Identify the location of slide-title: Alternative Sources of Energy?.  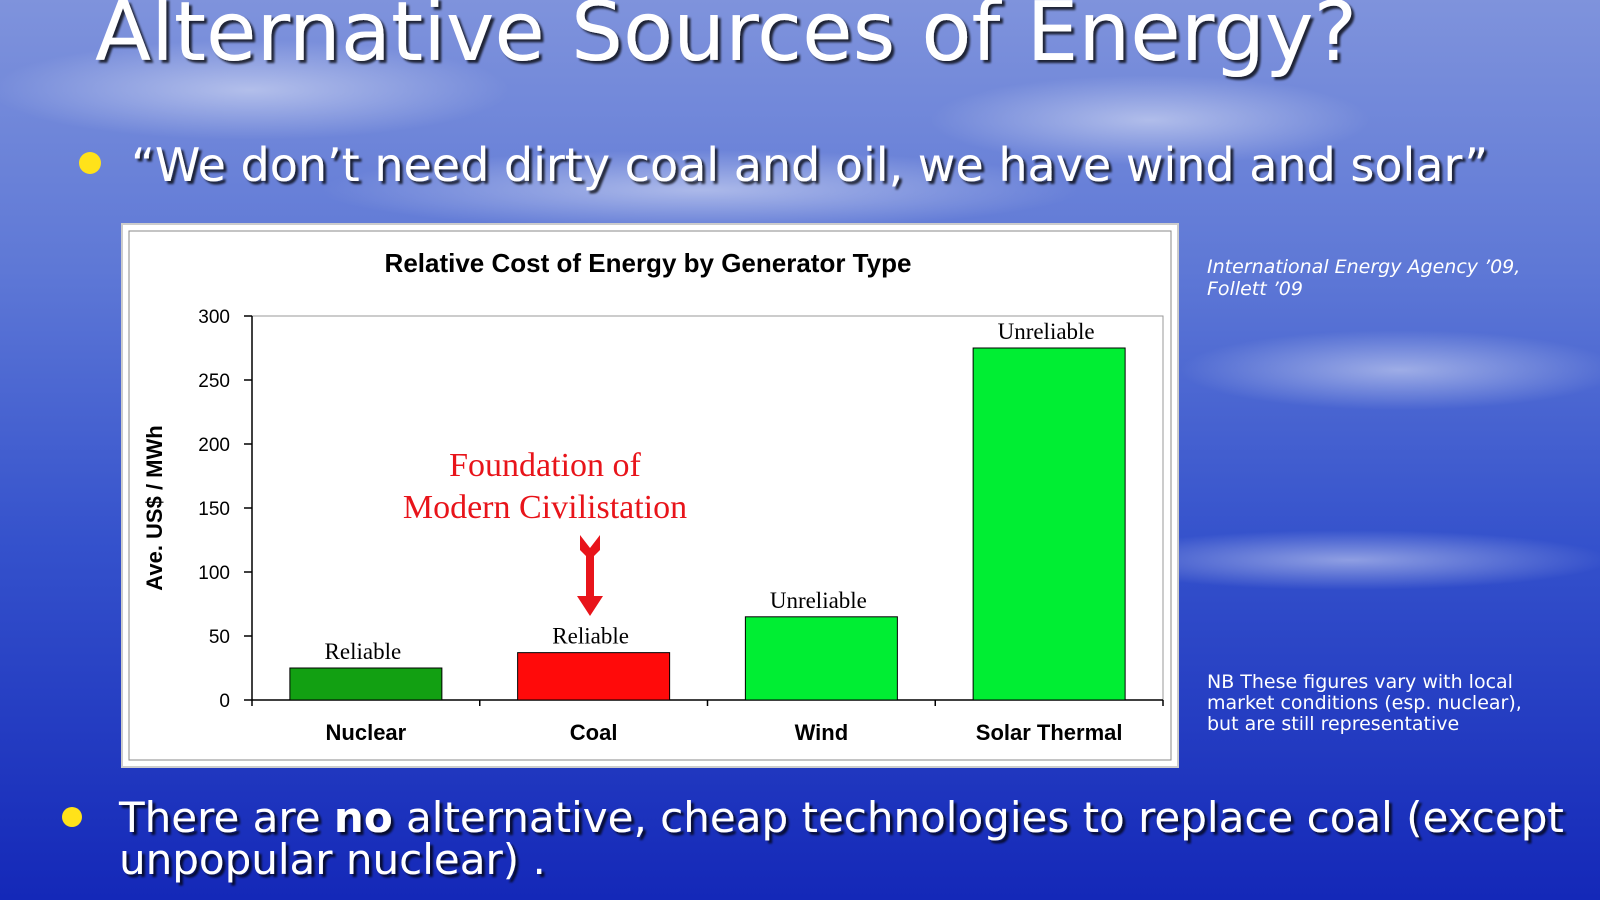
(726, 40).